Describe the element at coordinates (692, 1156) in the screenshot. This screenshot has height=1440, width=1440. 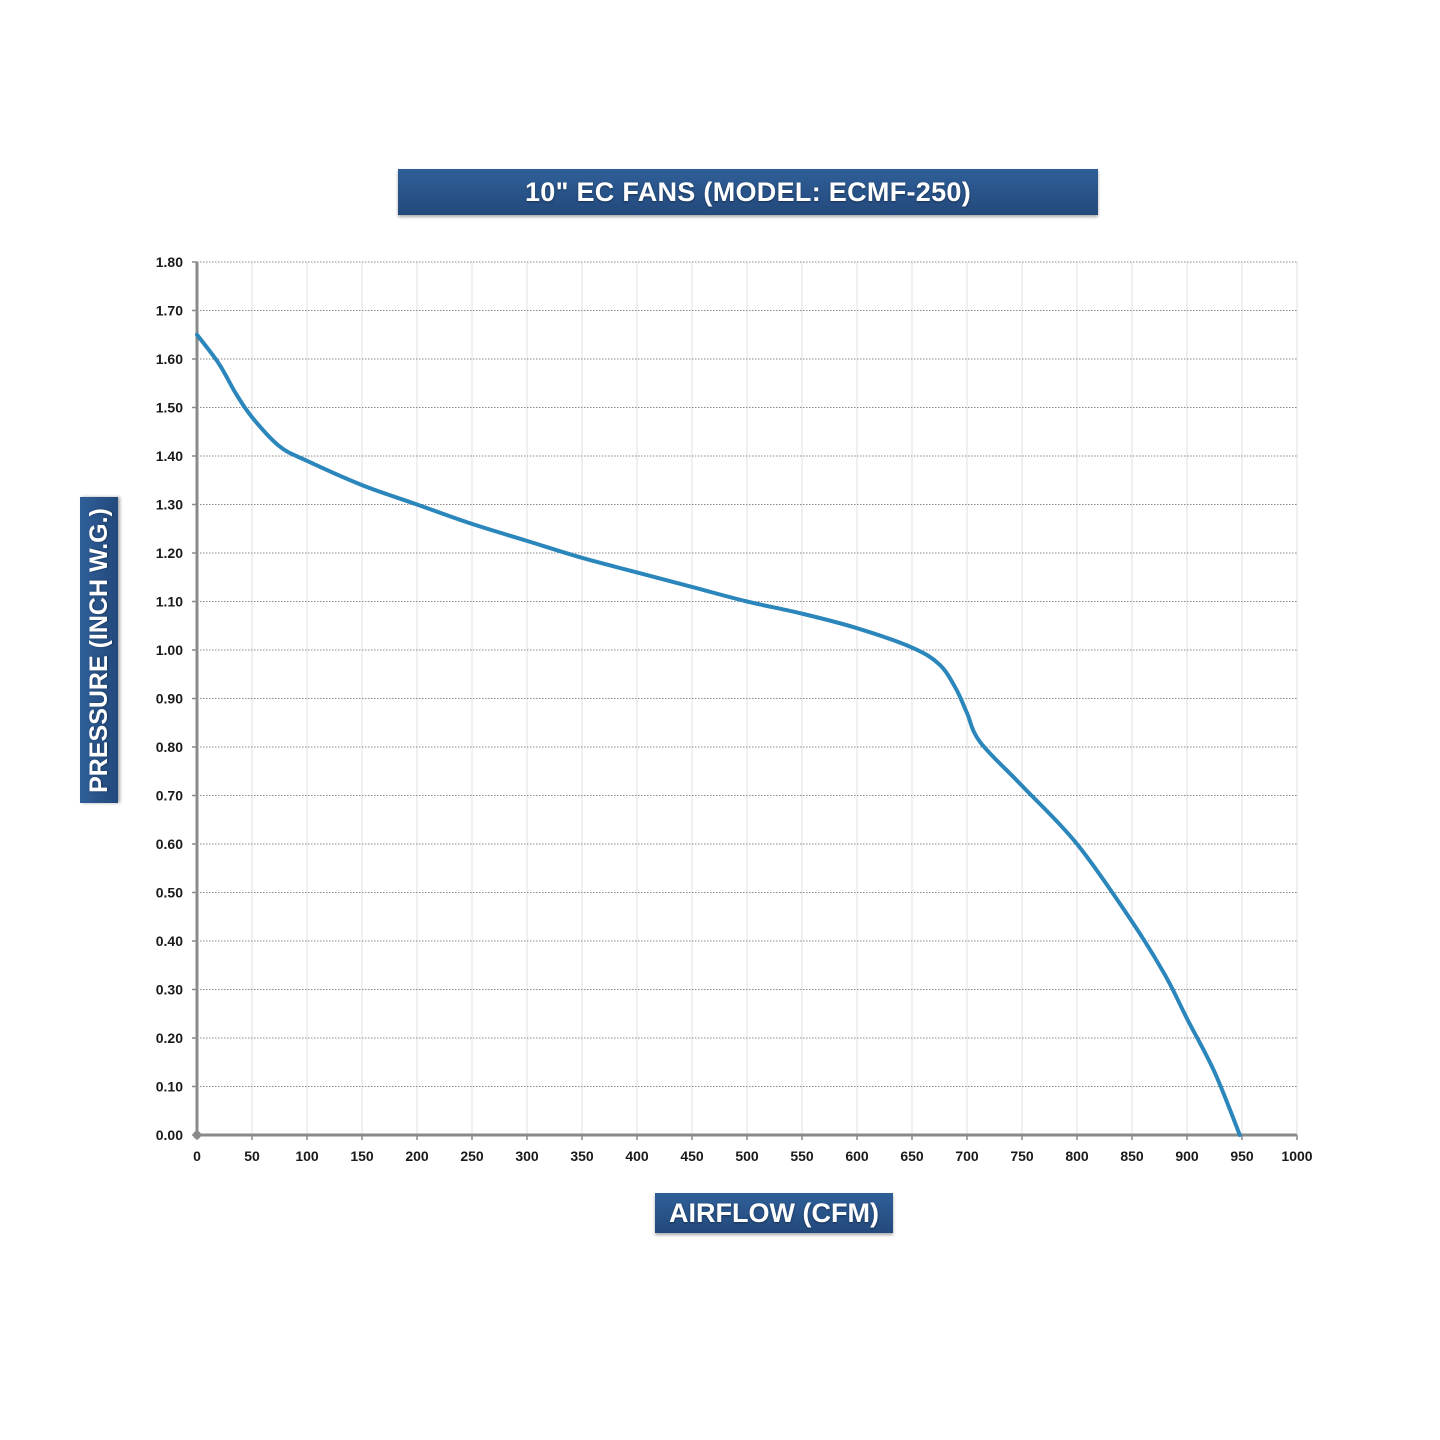
I see `x-tick-label-450: 450` at that location.